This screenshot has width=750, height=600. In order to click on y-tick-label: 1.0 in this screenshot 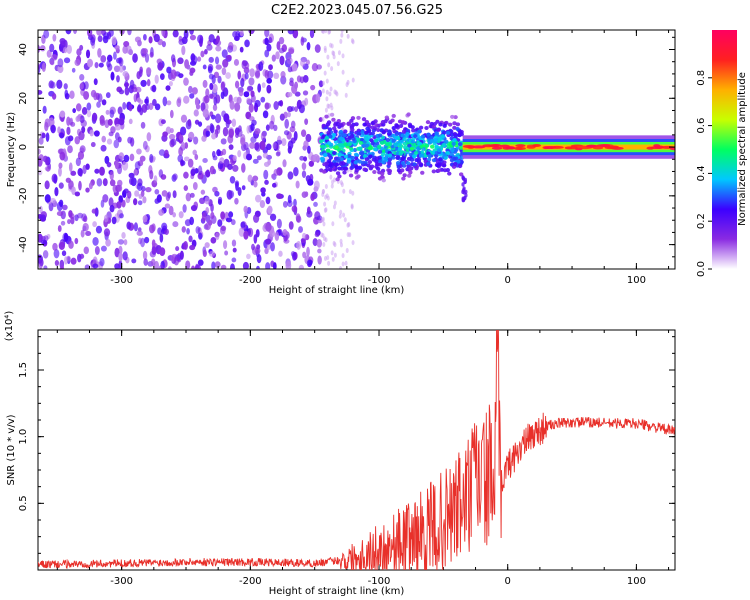, I will do `click(23, 437)`.